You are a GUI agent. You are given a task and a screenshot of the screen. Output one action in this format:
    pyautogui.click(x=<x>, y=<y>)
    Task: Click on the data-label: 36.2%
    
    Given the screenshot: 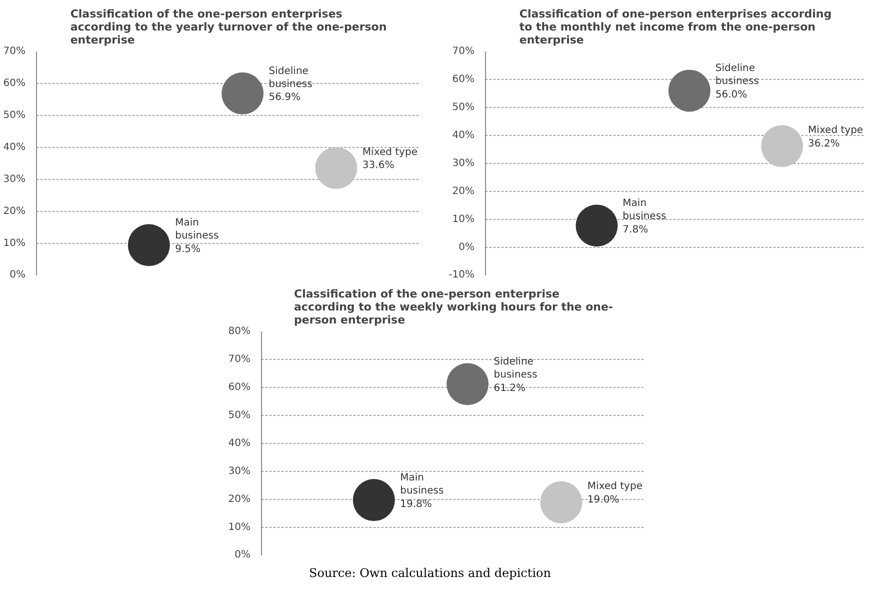 What is the action you would take?
    pyautogui.click(x=824, y=144)
    